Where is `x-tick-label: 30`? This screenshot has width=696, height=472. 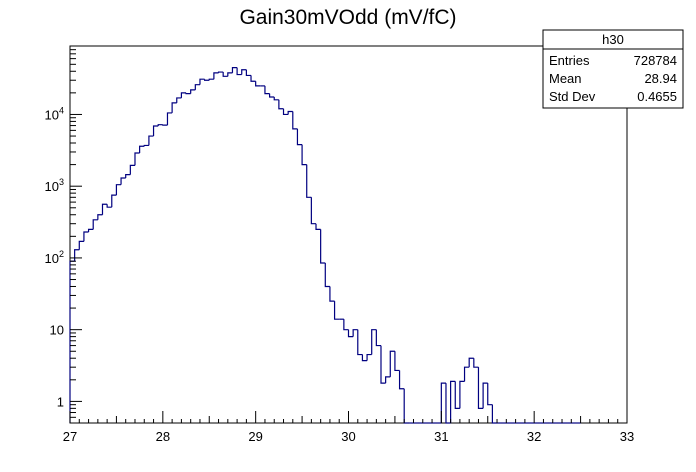 x-tick-label: 30 is located at coordinates (348, 436).